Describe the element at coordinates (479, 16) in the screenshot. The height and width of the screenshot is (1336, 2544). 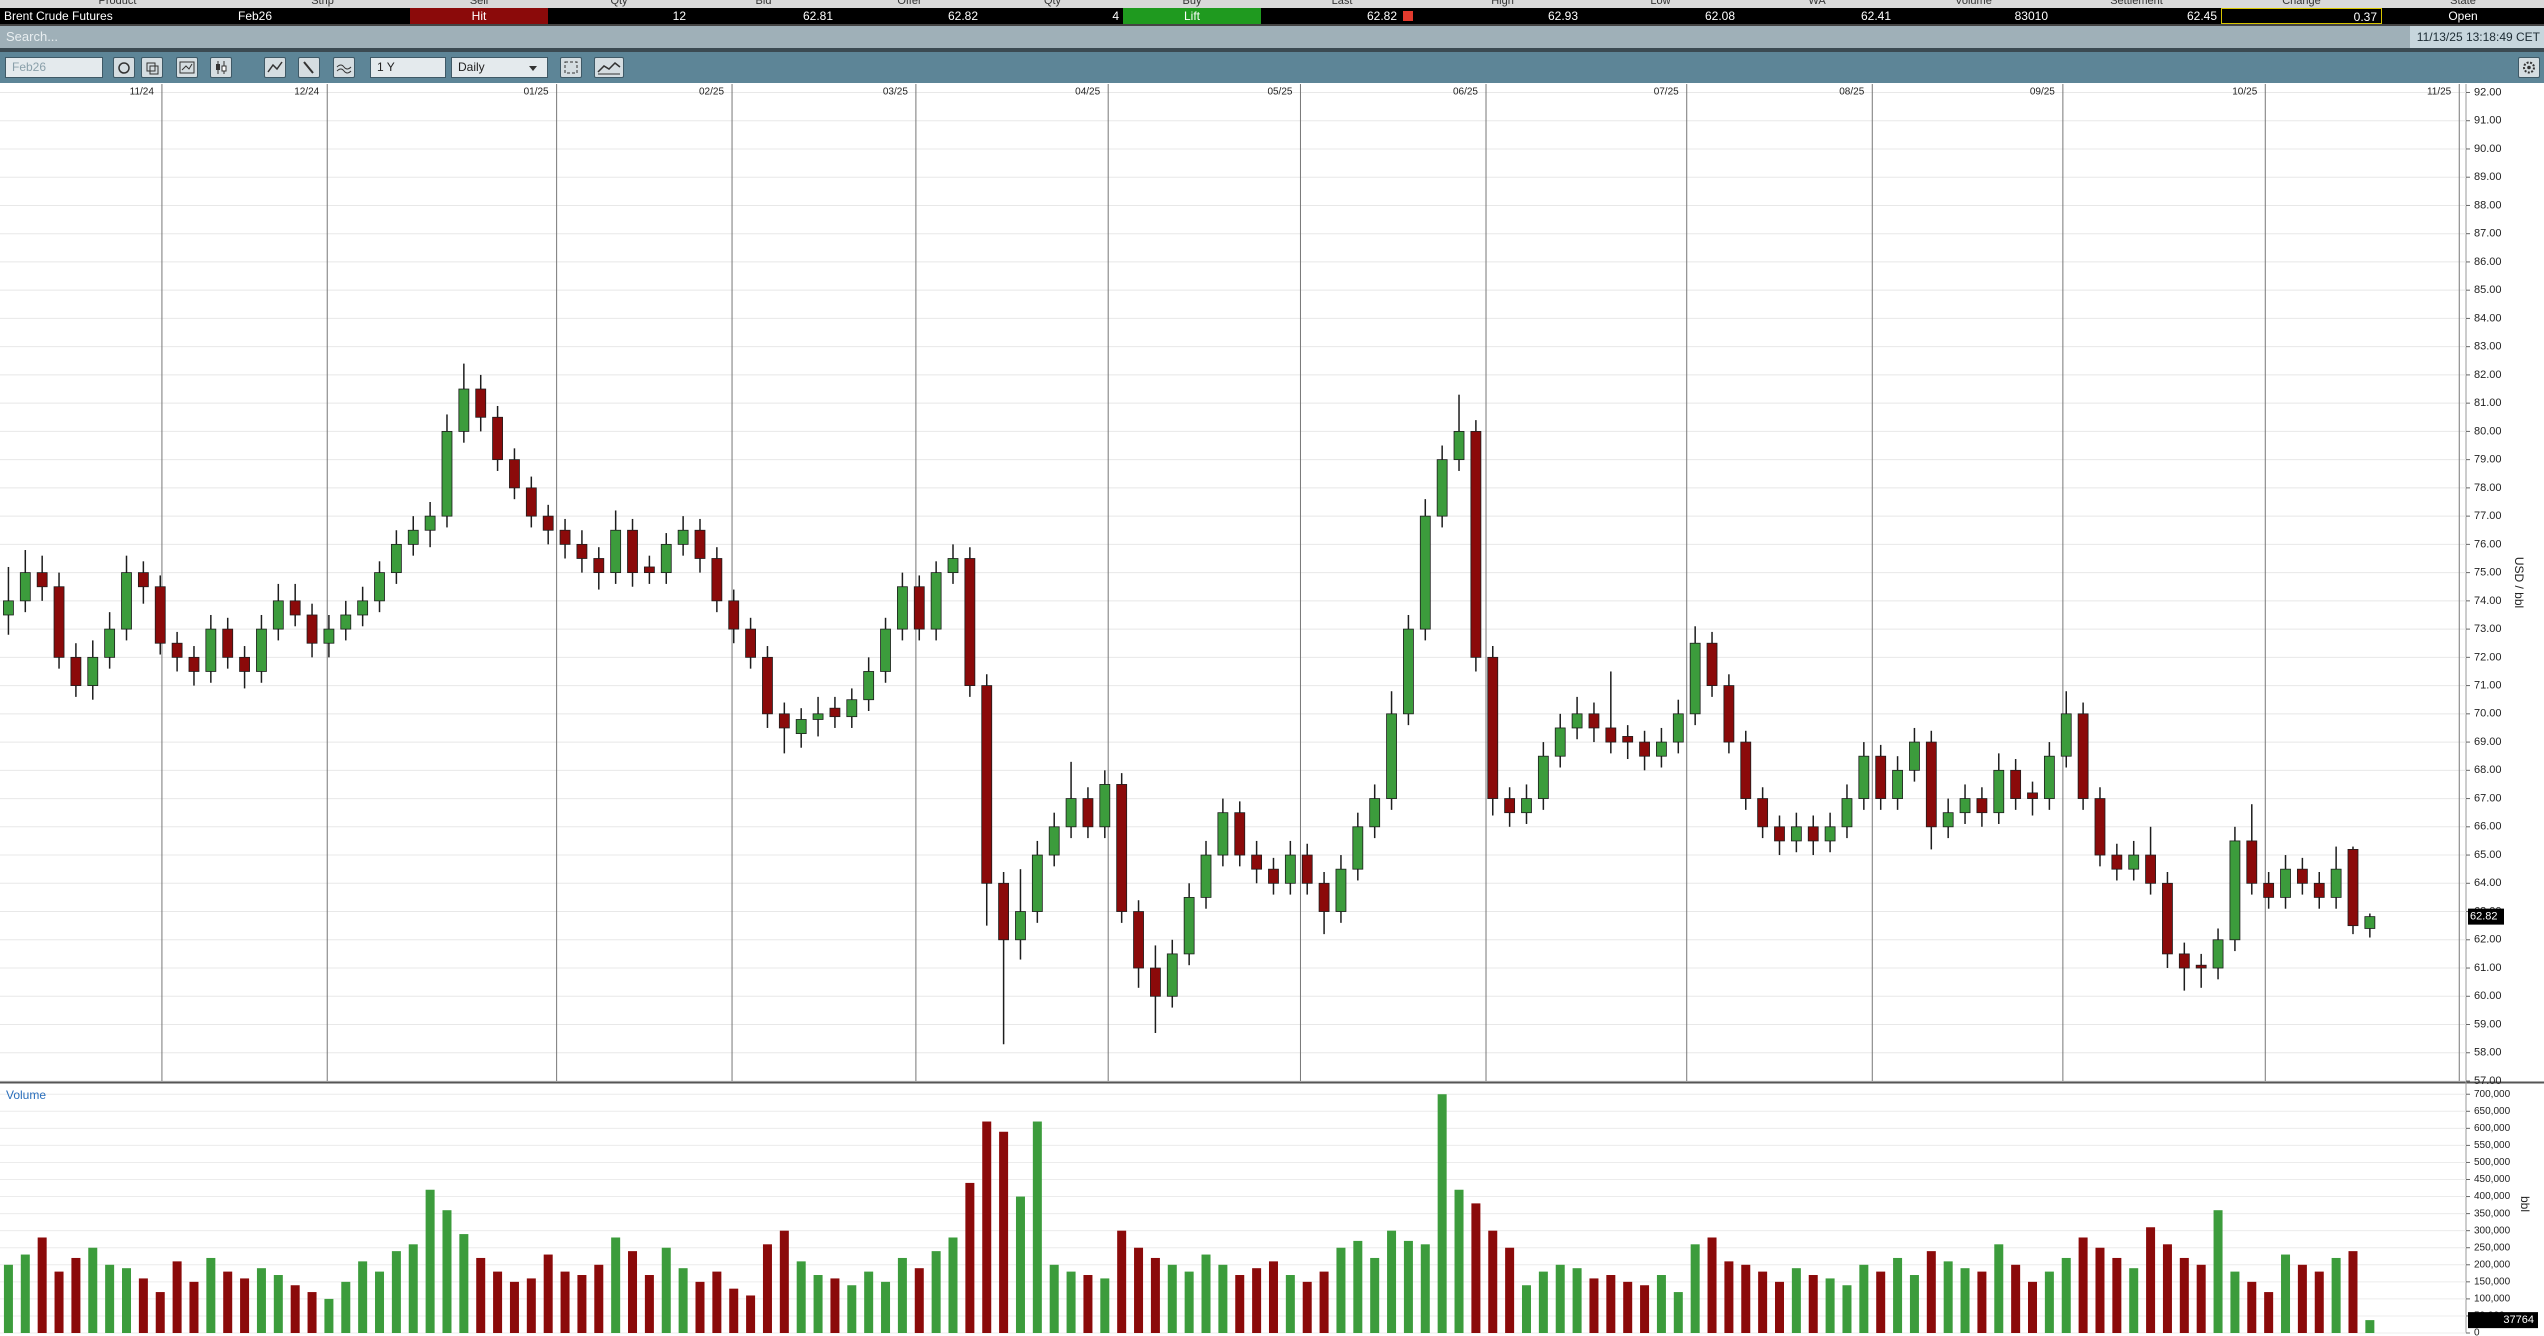
I see `market-cell: Hit` at that location.